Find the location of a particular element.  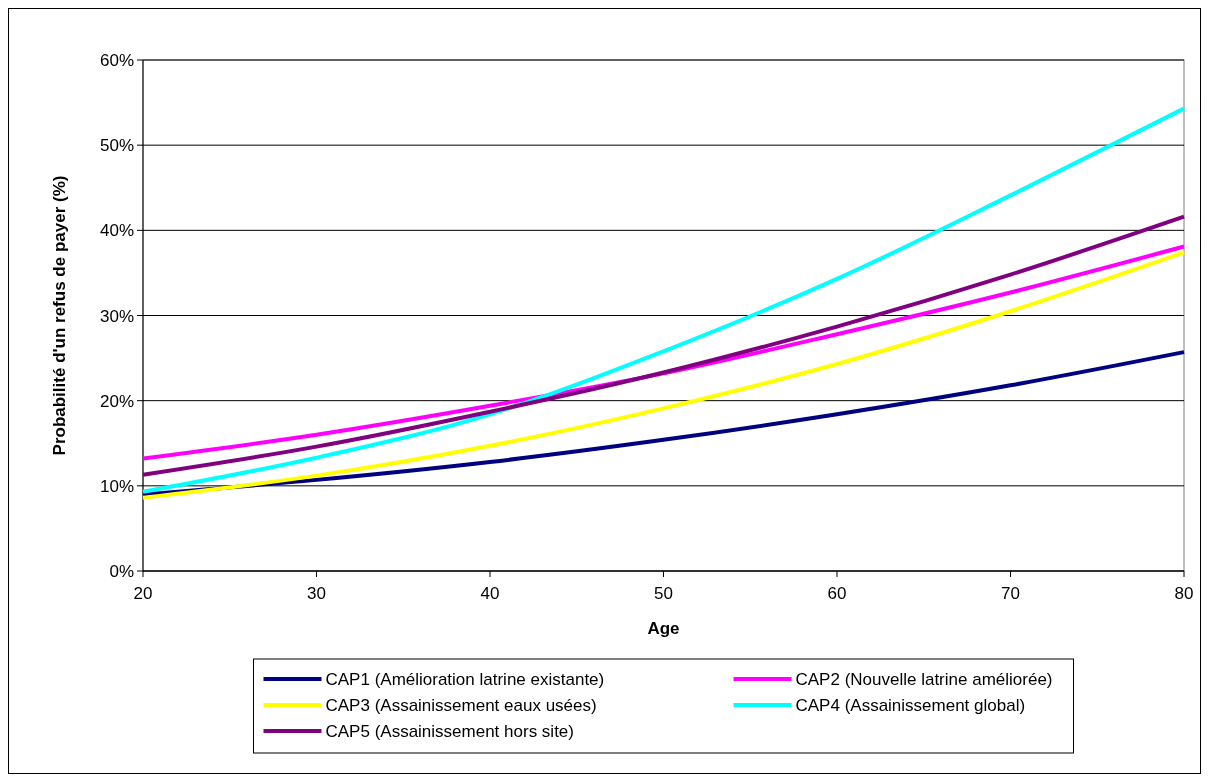

y-tick-label: 0% is located at coordinates (121, 571).